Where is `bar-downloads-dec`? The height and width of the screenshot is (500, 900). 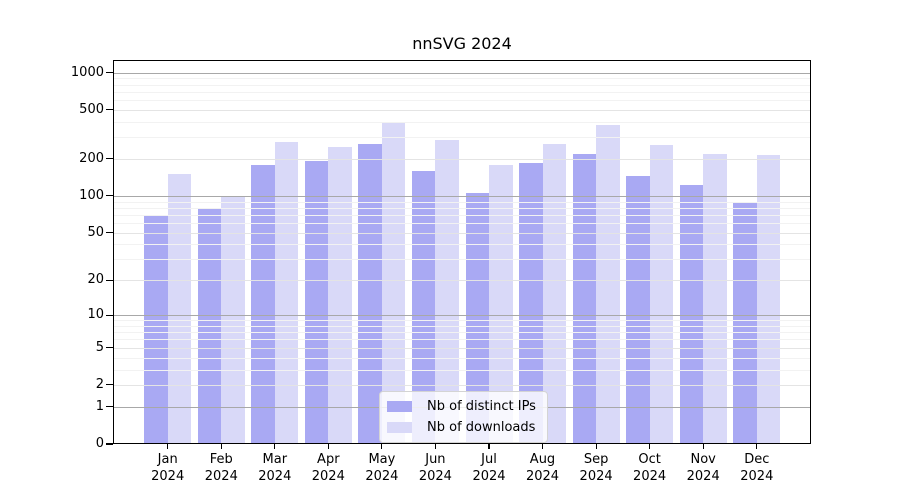
bar-downloads-dec is located at coordinates (768, 299).